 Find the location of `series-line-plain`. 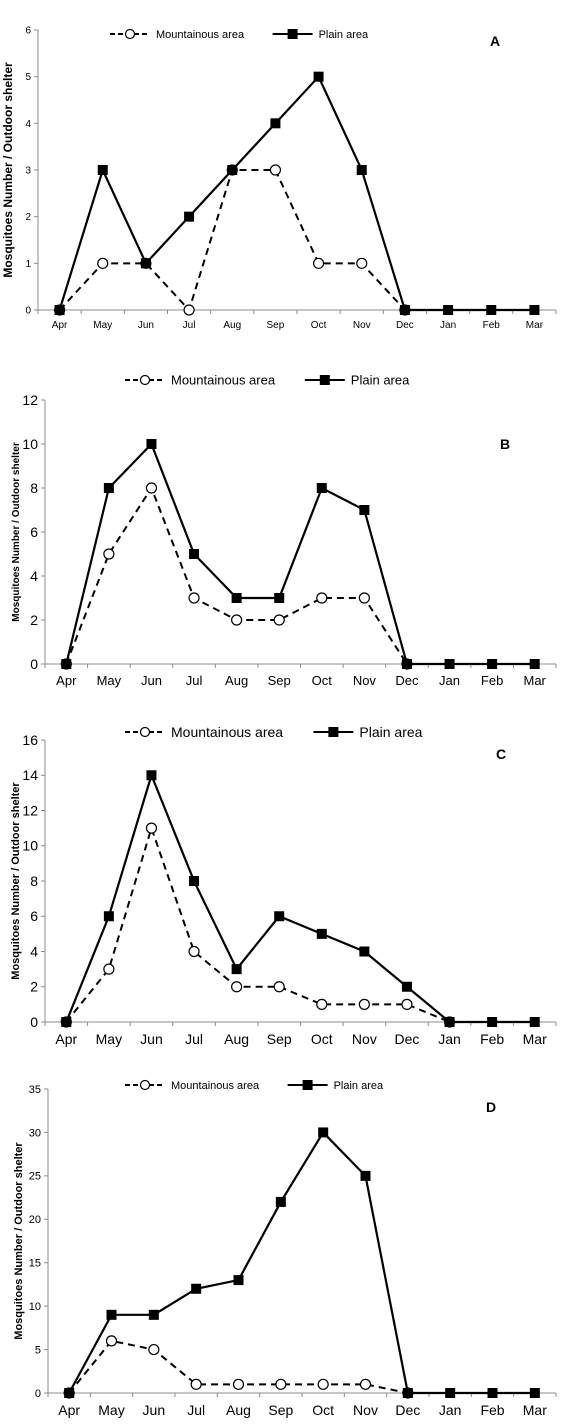

series-line-plain is located at coordinates (300, 897).